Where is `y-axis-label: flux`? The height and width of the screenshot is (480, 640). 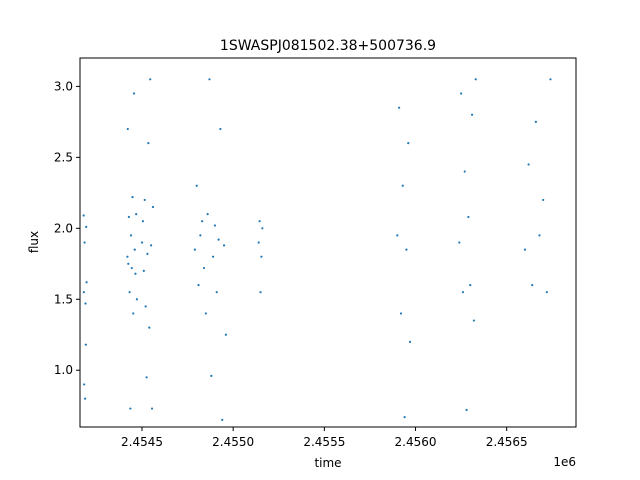 y-axis-label: flux is located at coordinates (34, 242).